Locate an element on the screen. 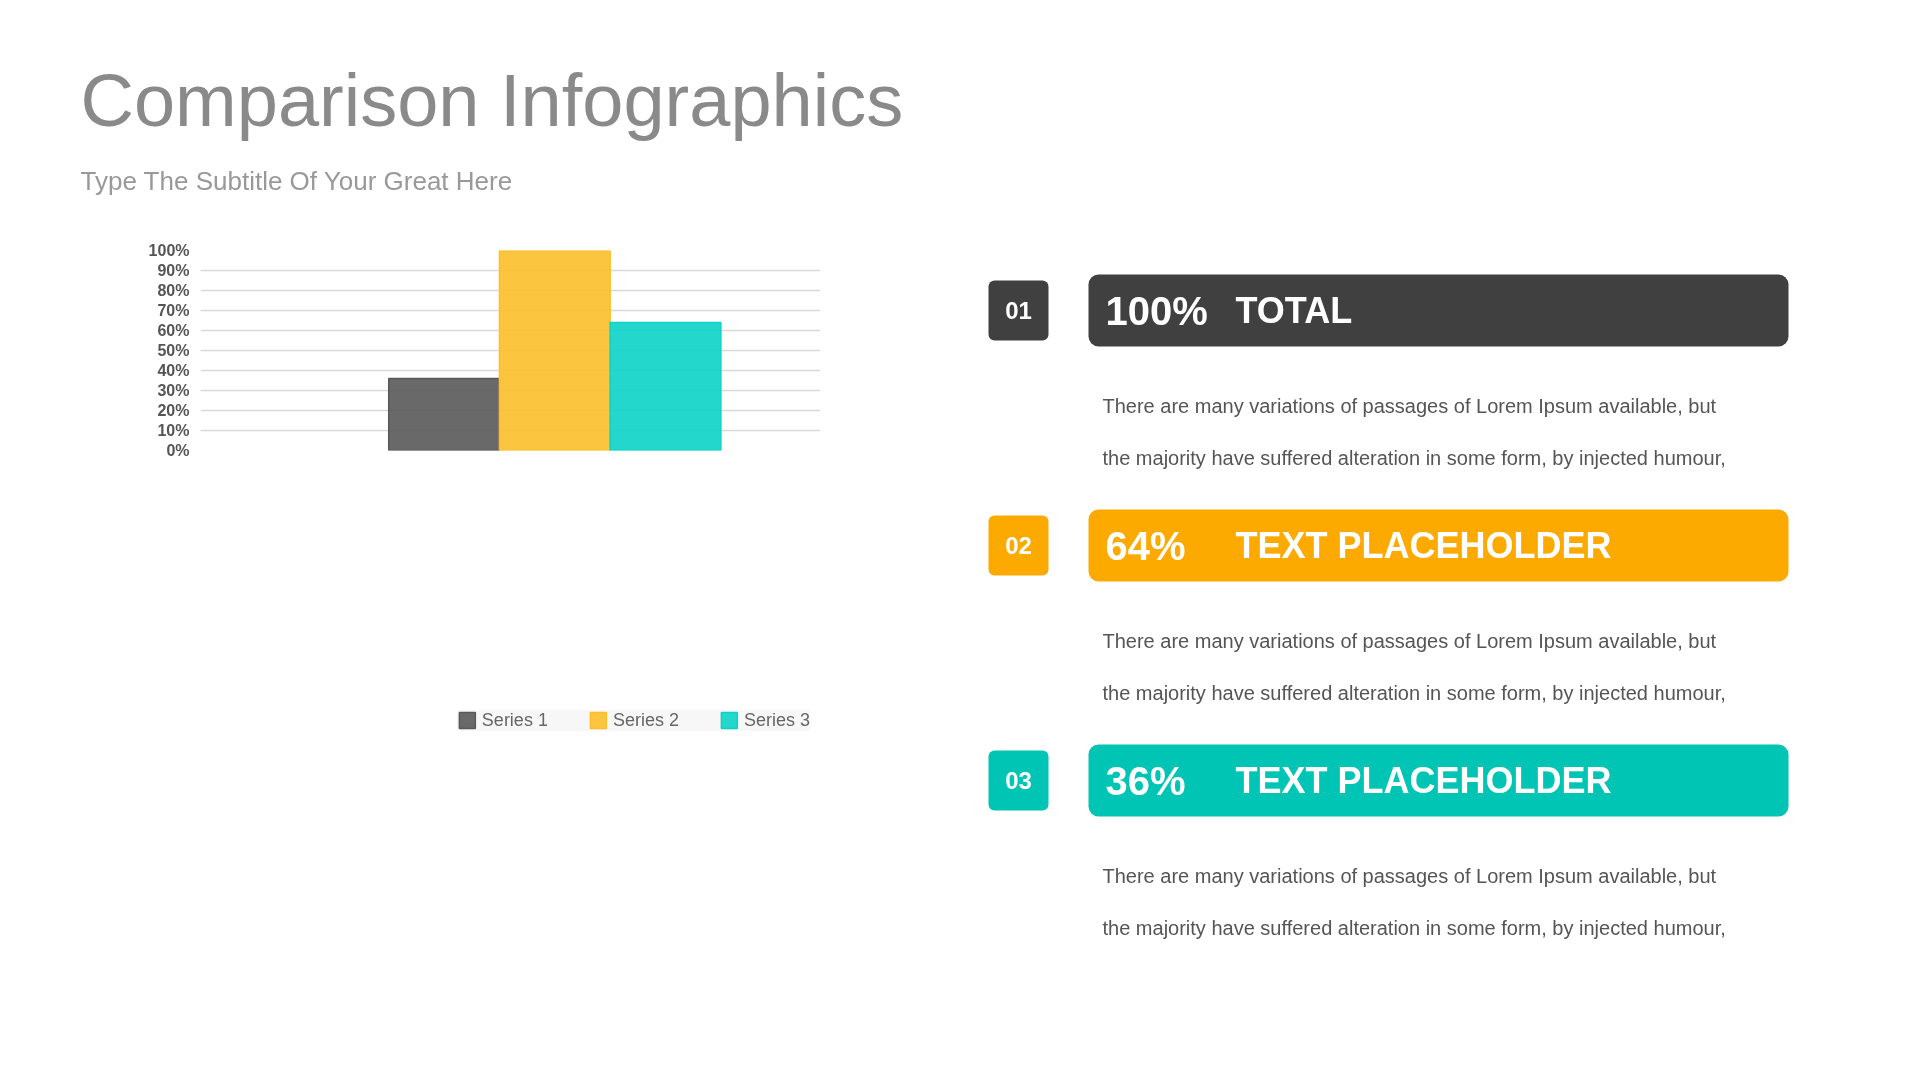  y-tick-label: 50% is located at coordinates (173, 350).